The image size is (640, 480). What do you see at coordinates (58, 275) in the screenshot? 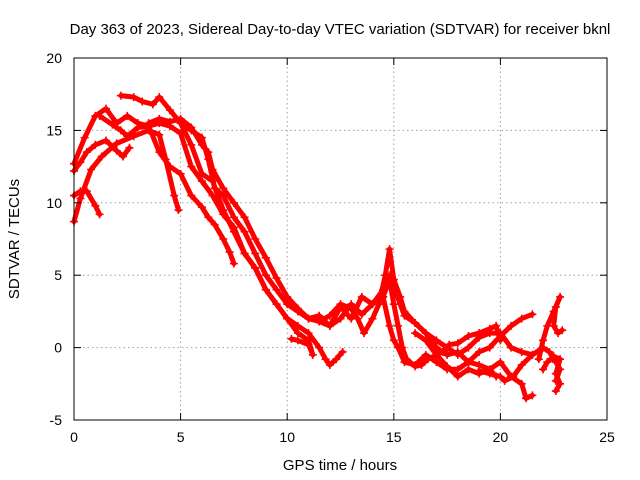
I see `y-tick-label: 5` at bounding box center [58, 275].